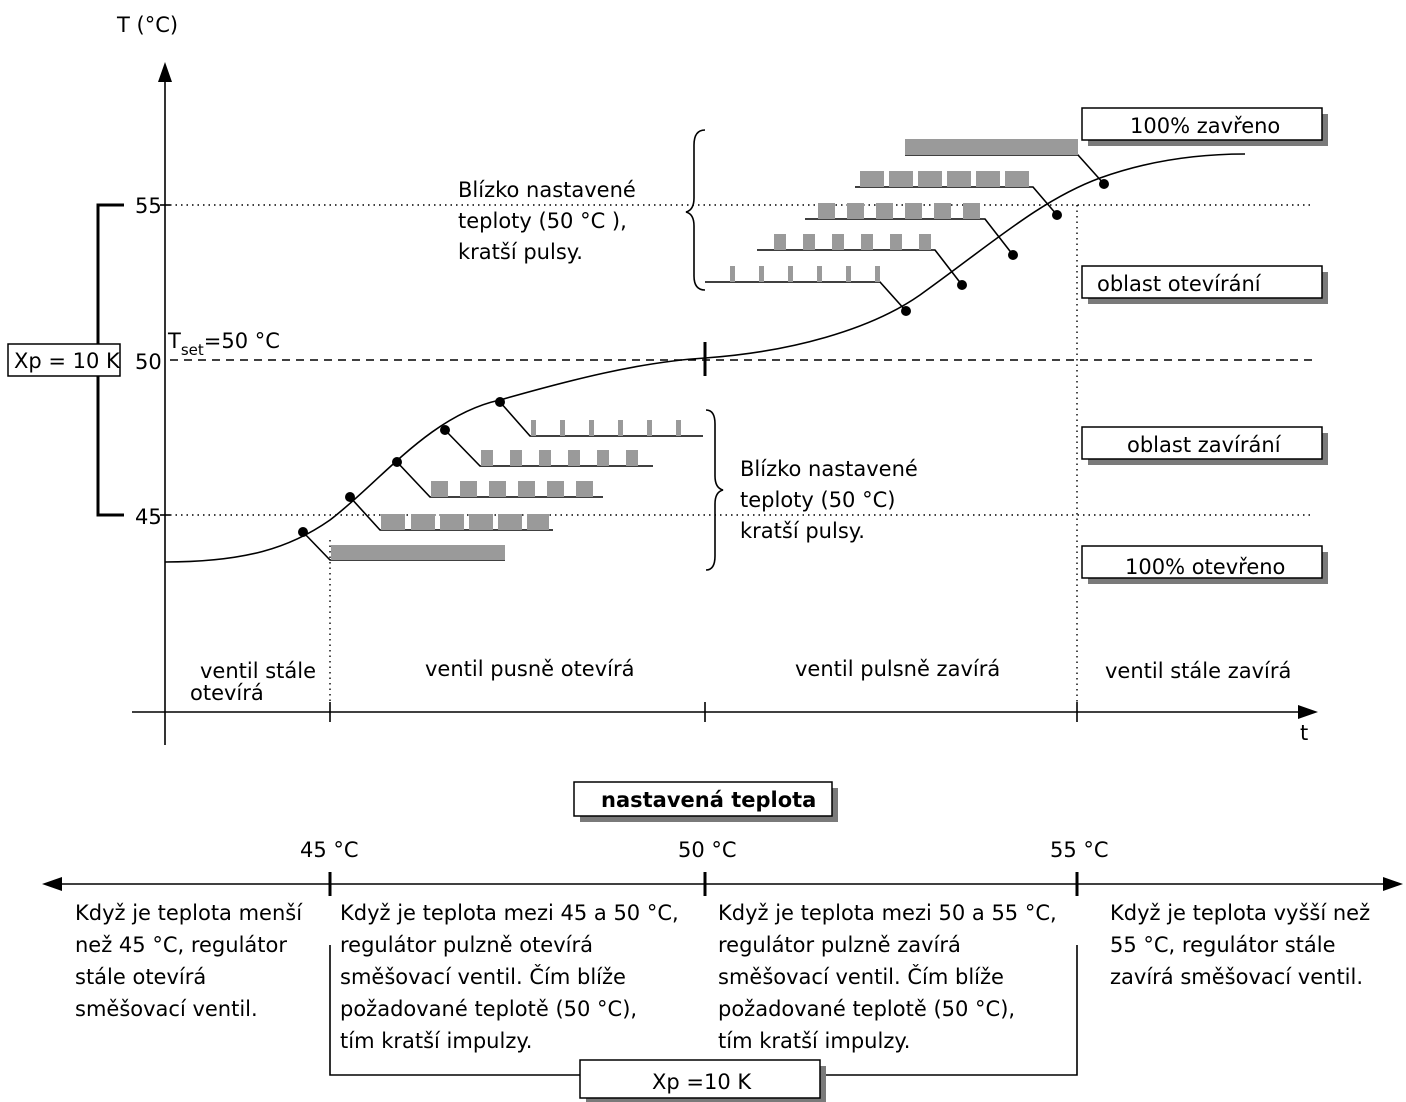  Describe the element at coordinates (1223, 945) in the screenshot. I see `svg-text: 55 °C, regulátor stále` at that location.